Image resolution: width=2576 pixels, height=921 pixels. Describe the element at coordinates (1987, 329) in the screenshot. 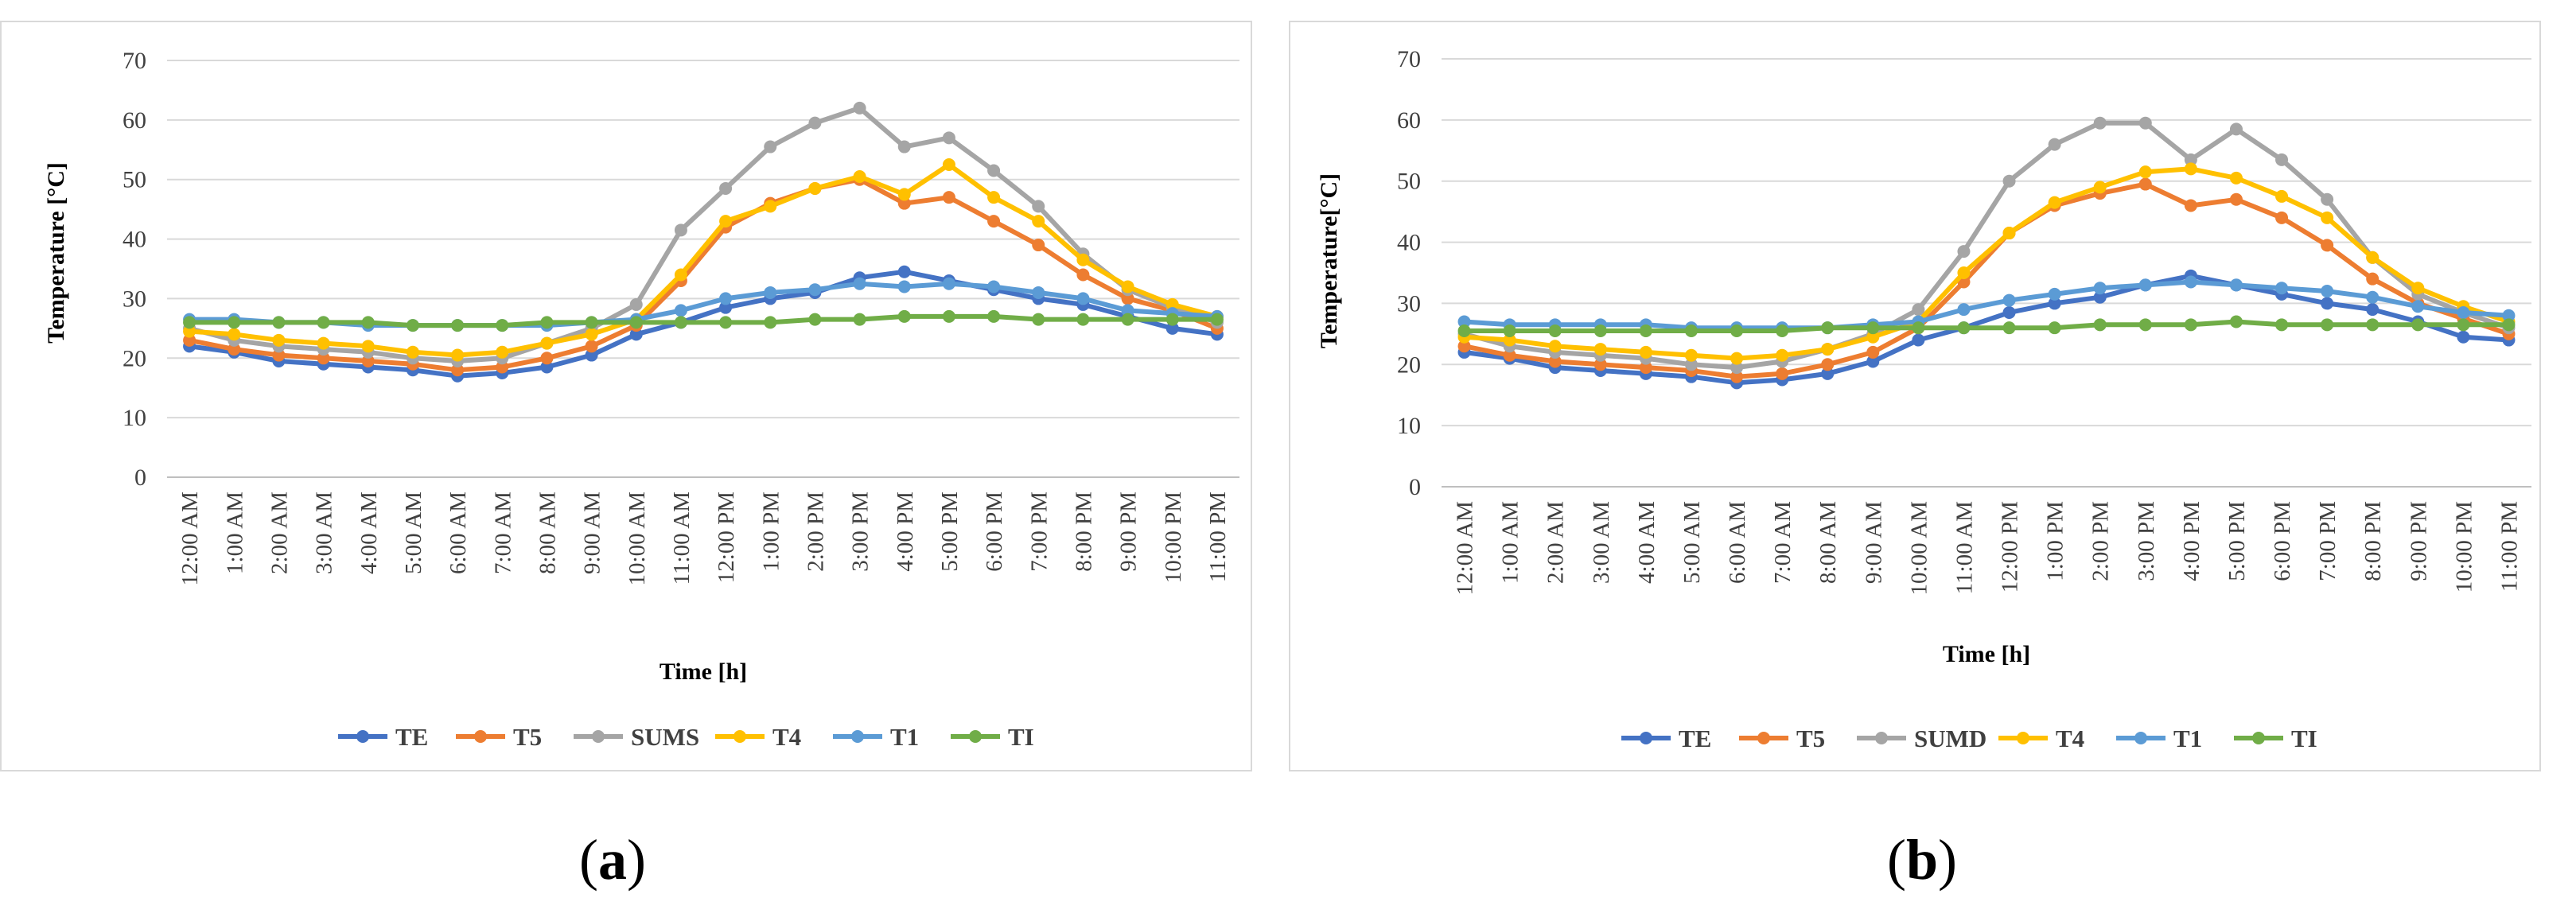

I see `series-line-te` at that location.